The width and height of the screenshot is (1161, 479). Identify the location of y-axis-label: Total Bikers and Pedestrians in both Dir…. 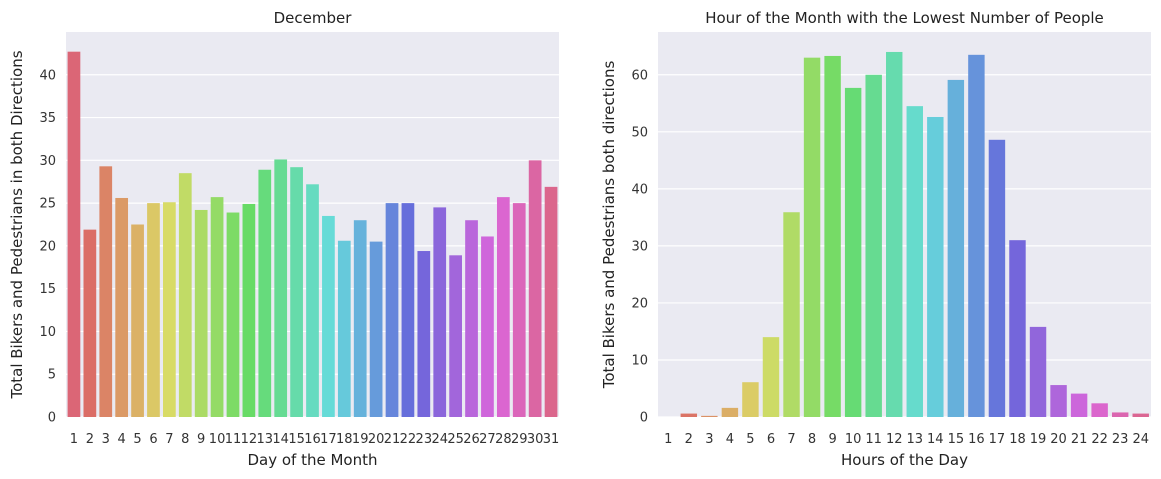
(17, 224).